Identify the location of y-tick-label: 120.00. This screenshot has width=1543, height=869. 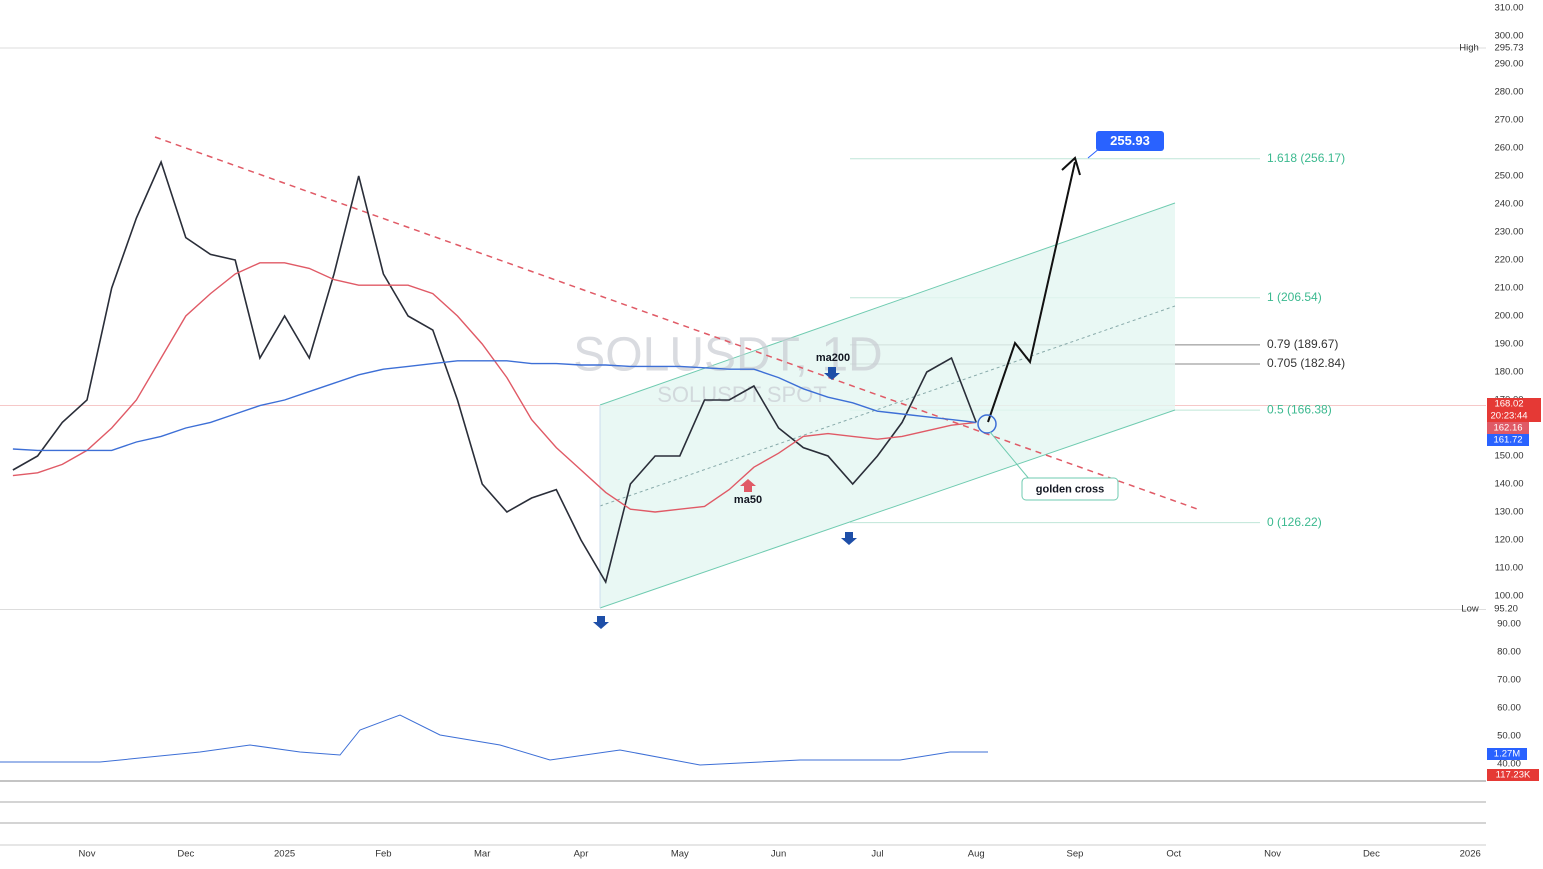
(1508, 540).